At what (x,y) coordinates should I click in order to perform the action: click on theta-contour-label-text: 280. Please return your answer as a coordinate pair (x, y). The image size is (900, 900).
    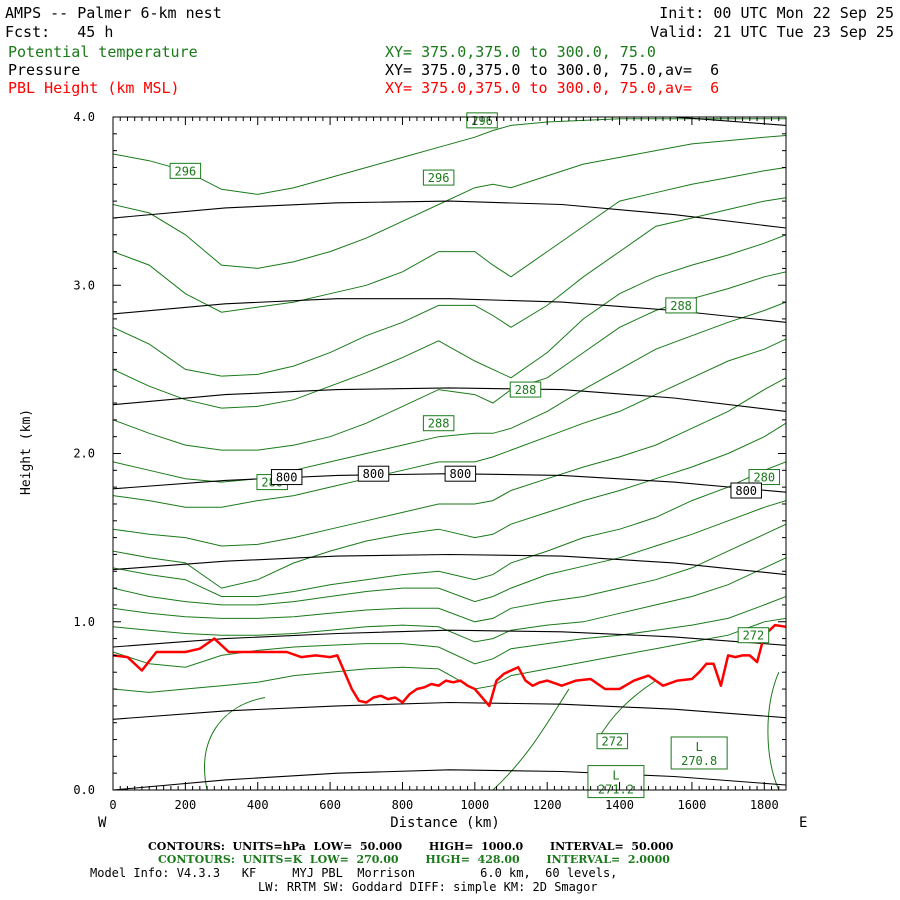
    Looking at the image, I should click on (764, 478).